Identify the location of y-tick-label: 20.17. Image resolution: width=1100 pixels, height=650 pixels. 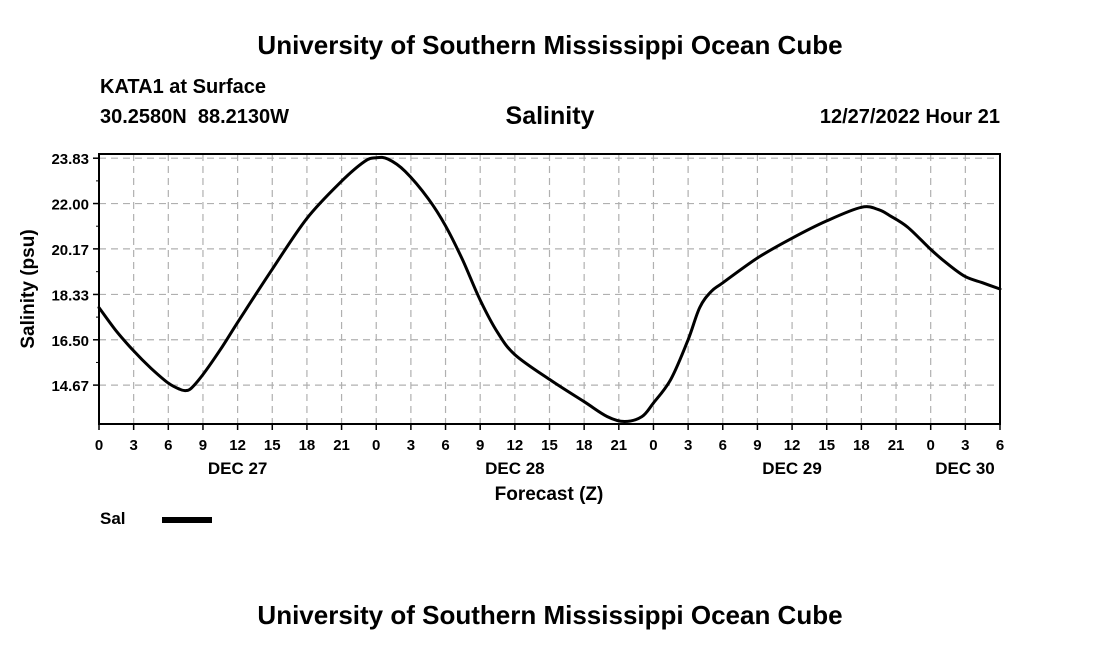
(70, 250).